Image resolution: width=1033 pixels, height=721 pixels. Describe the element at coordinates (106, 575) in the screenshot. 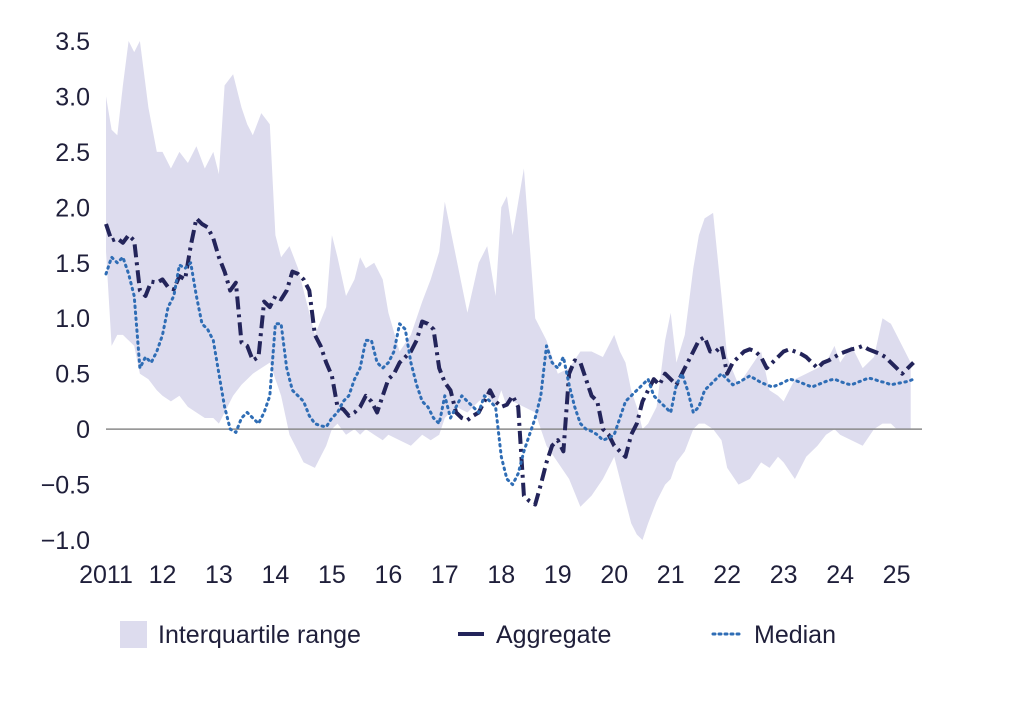

I see `x-tick-label: 2011` at that location.